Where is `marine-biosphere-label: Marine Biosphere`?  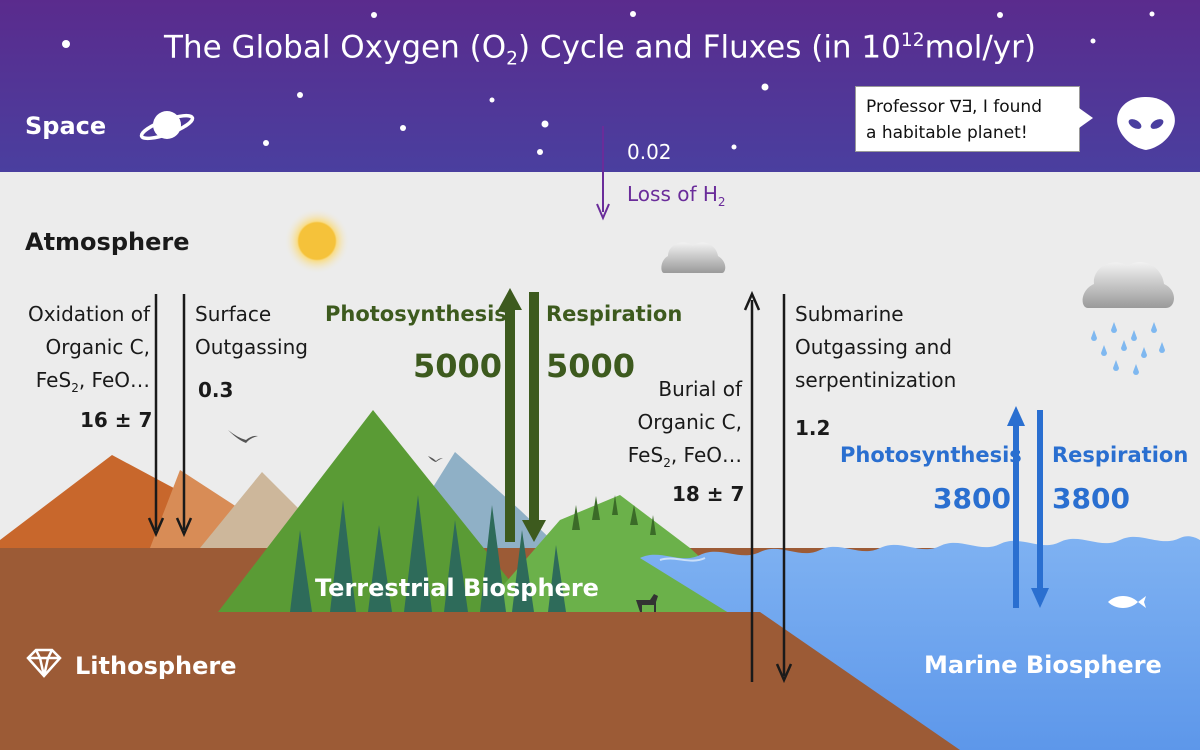
marine-biosphere-label: Marine Biosphere is located at coordinates (1043, 665).